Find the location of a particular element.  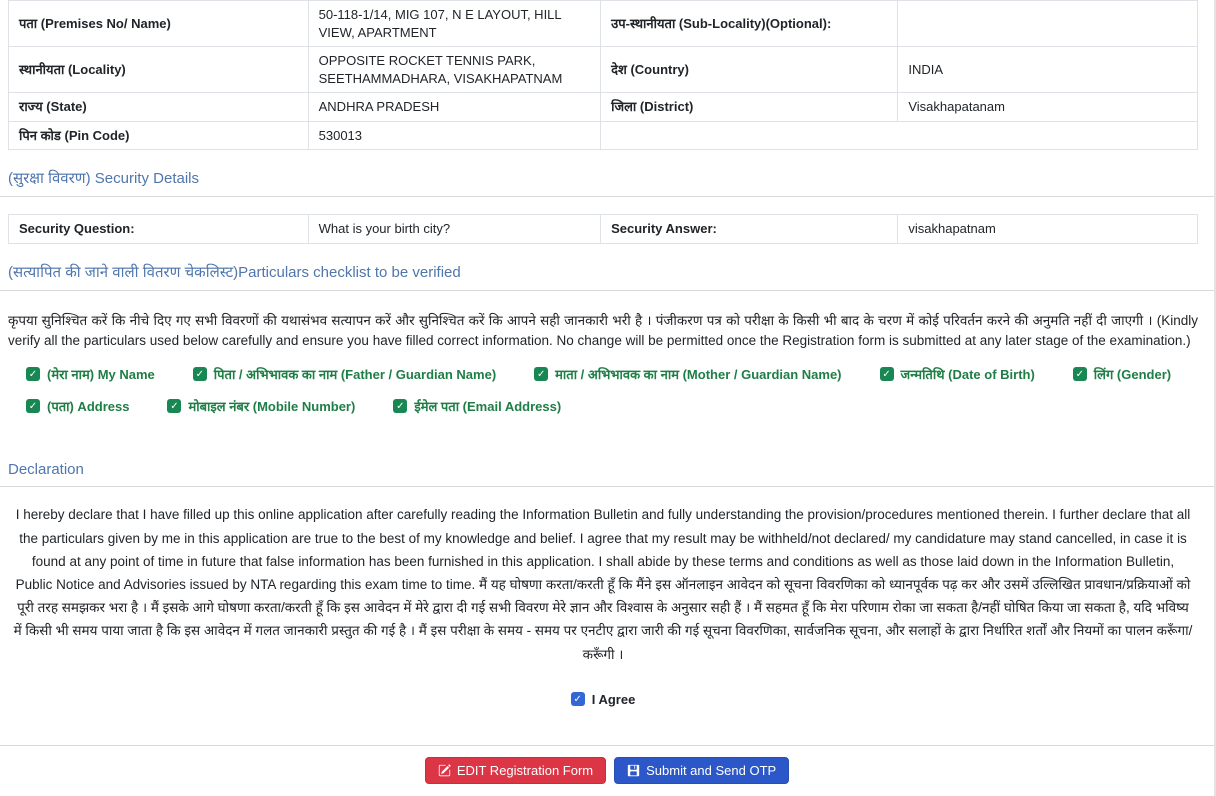

state-label: राज्य (State) is located at coordinates (158, 107).